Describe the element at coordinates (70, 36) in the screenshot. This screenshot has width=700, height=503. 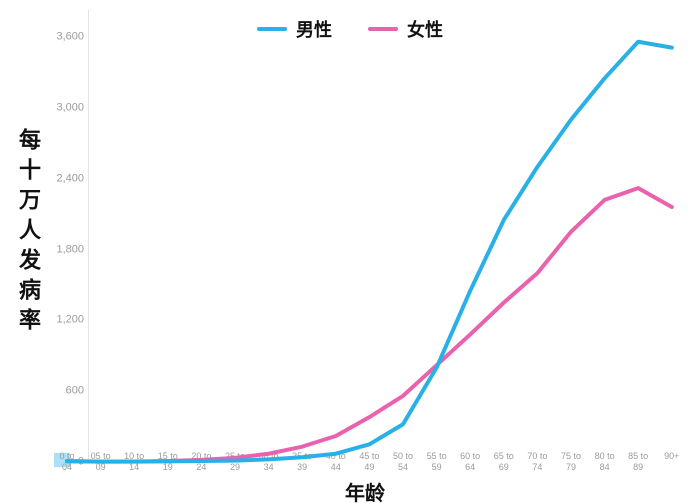
I see `y-tick-label: 3,600` at that location.